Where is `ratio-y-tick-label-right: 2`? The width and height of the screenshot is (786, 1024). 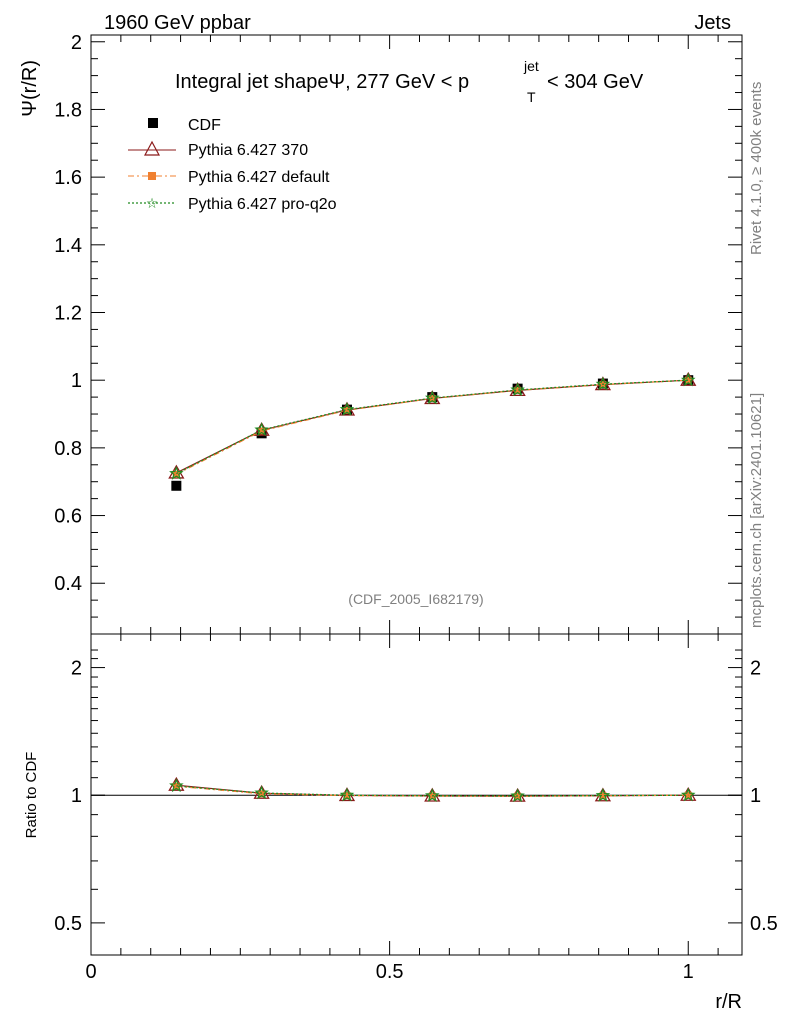 ratio-y-tick-label-right: 2 is located at coordinates (755, 669).